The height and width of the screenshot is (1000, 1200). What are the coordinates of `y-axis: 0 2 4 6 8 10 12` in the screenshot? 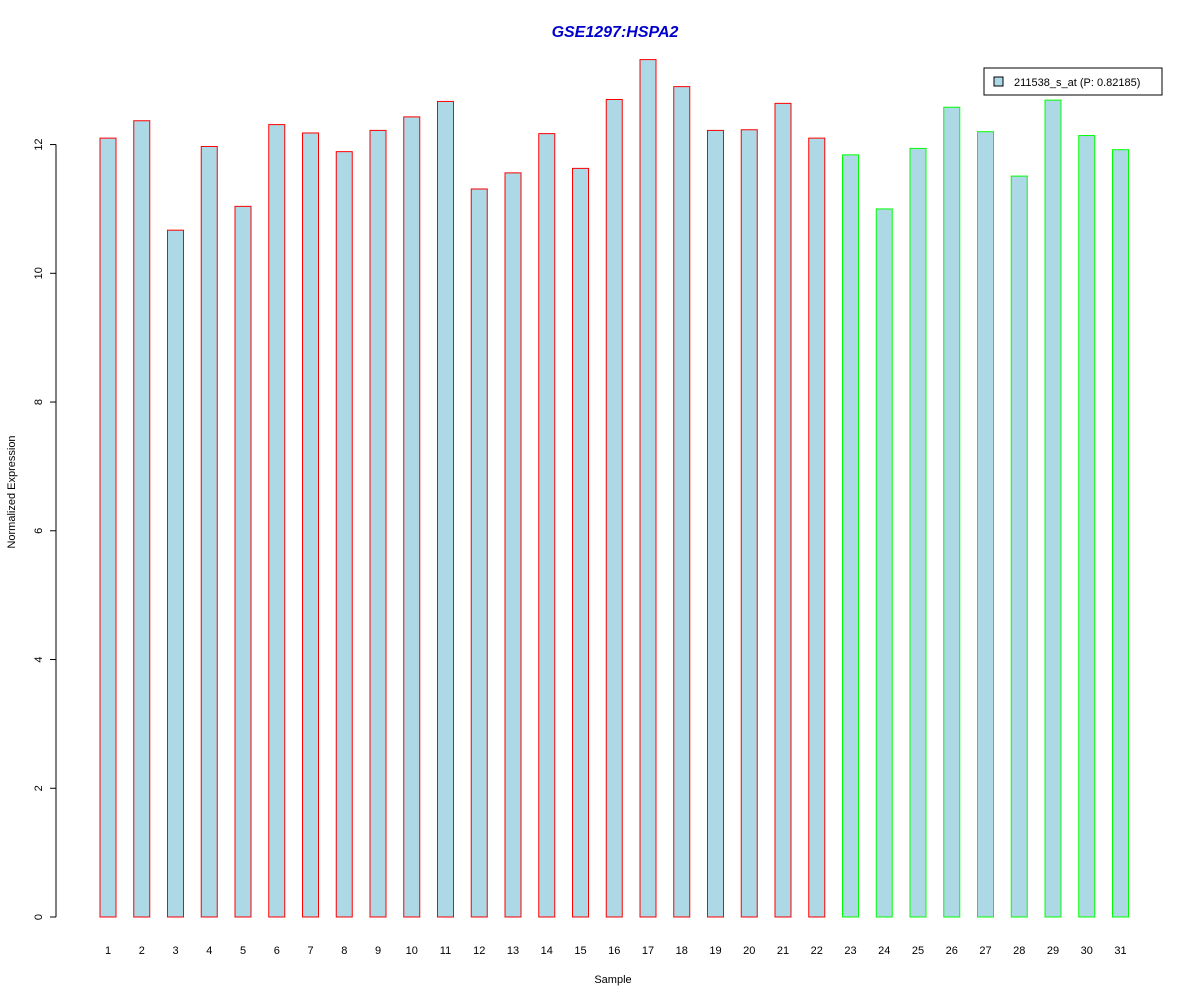 It's located at (45, 529).